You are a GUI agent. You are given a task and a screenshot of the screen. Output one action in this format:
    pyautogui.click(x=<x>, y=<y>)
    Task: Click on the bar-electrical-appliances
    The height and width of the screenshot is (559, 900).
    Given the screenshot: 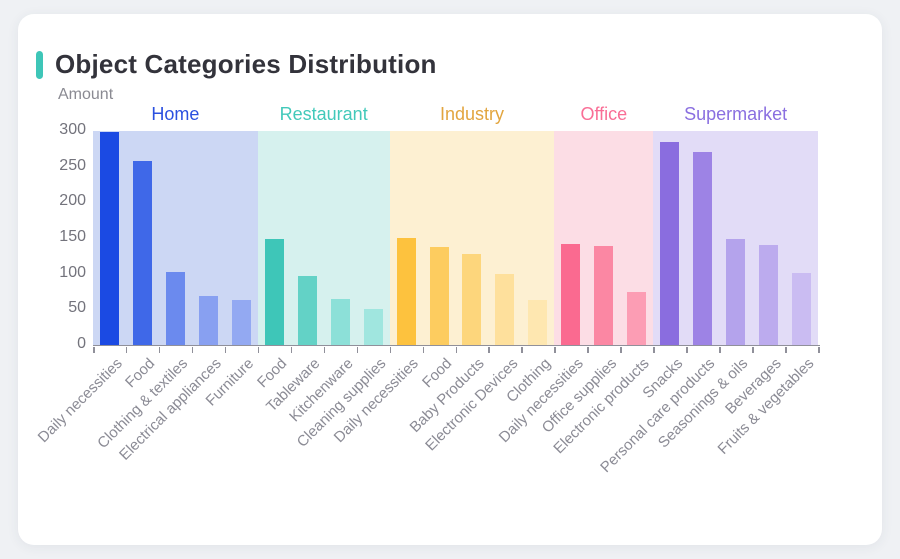 What is the action you would take?
    pyautogui.click(x=208, y=320)
    